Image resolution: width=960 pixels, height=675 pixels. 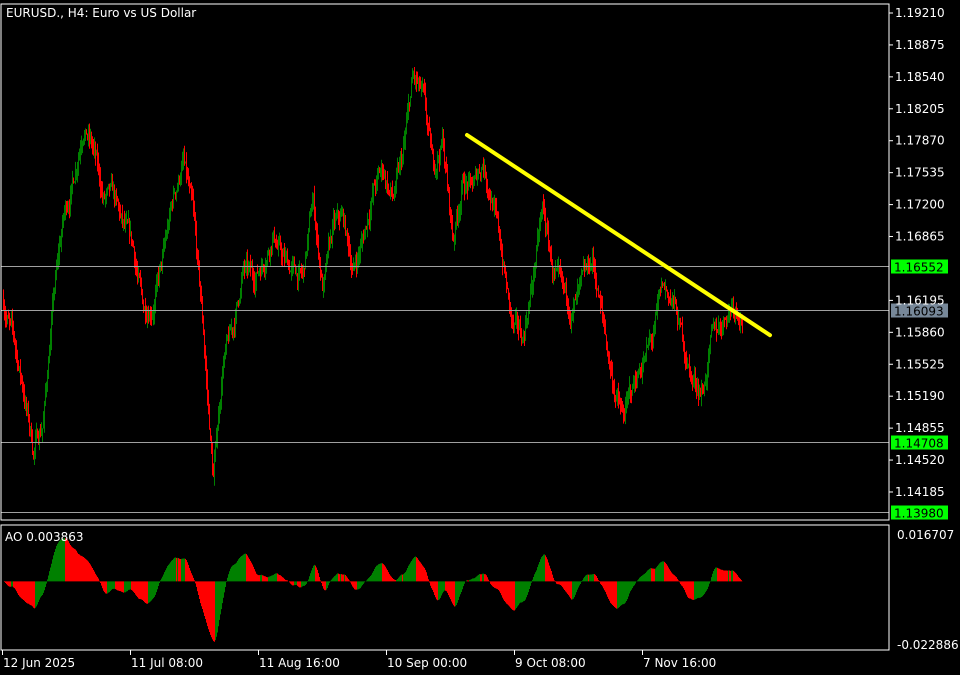 I want to click on indicator-tick-label: 0.016707, so click(x=925, y=535).